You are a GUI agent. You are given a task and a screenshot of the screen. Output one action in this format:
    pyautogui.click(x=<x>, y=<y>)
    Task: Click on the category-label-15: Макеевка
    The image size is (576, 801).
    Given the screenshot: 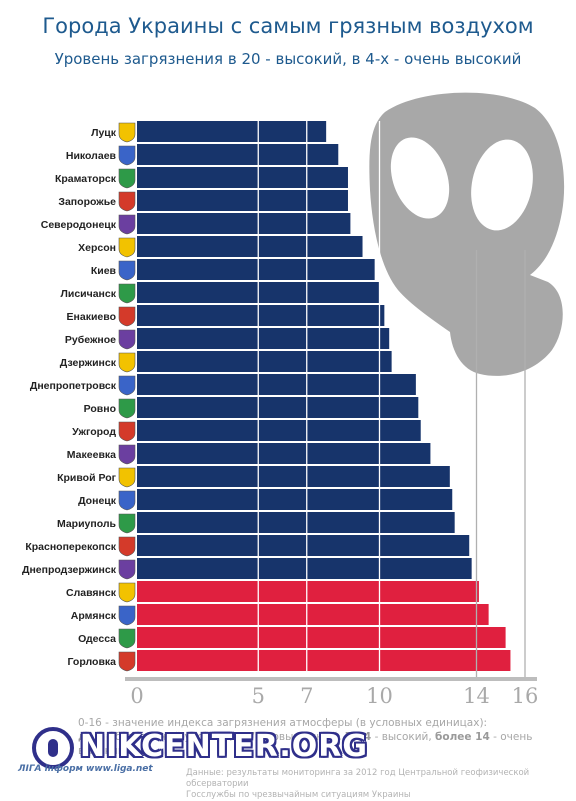 What is the action you would take?
    pyautogui.click(x=91, y=455)
    